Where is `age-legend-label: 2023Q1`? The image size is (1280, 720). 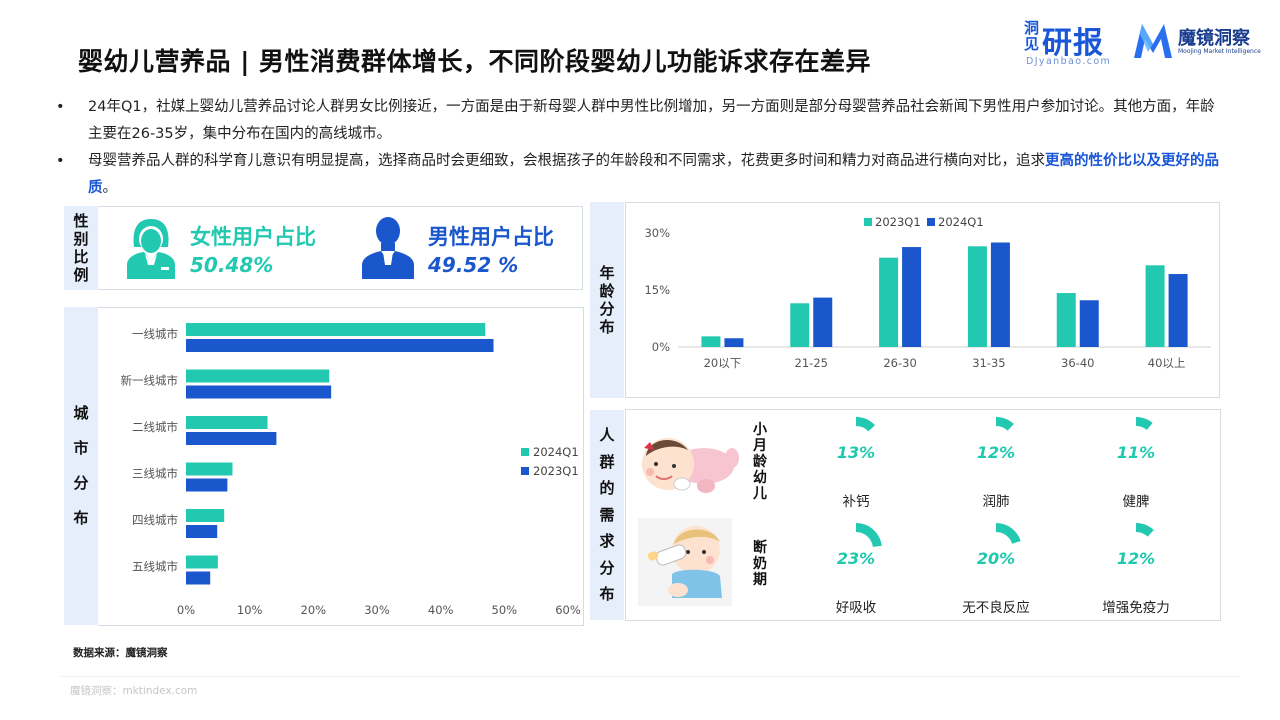 age-legend-label: 2023Q1 is located at coordinates (898, 222).